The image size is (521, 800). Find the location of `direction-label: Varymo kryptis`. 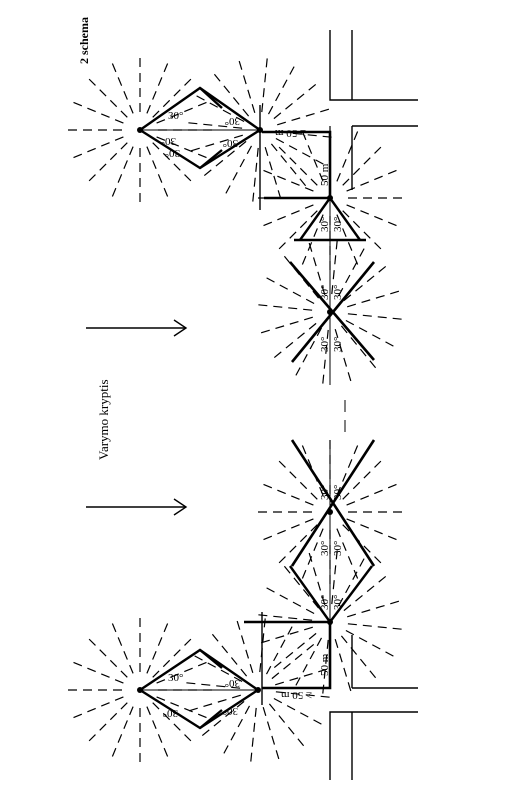

direction-label: Varymo kryptis is located at coordinates (103, 419).